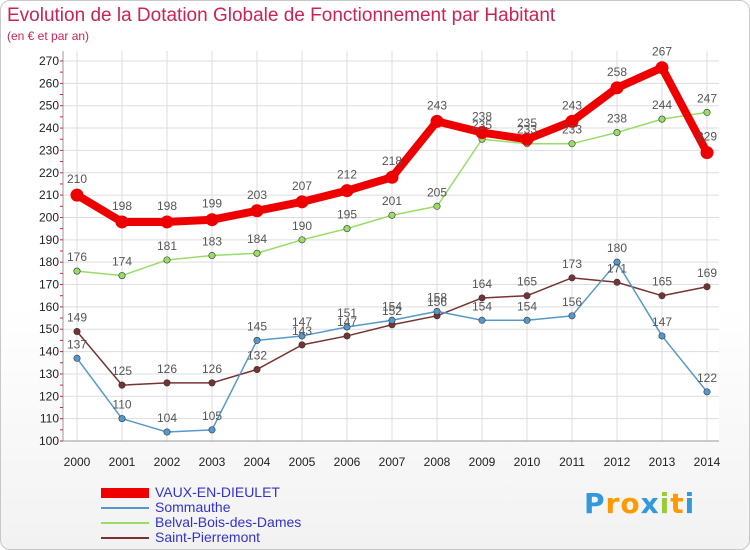 Image resolution: width=750 pixels, height=550 pixels. What do you see at coordinates (212, 462) in the screenshot?
I see `x-tick-label: 2003` at bounding box center [212, 462].